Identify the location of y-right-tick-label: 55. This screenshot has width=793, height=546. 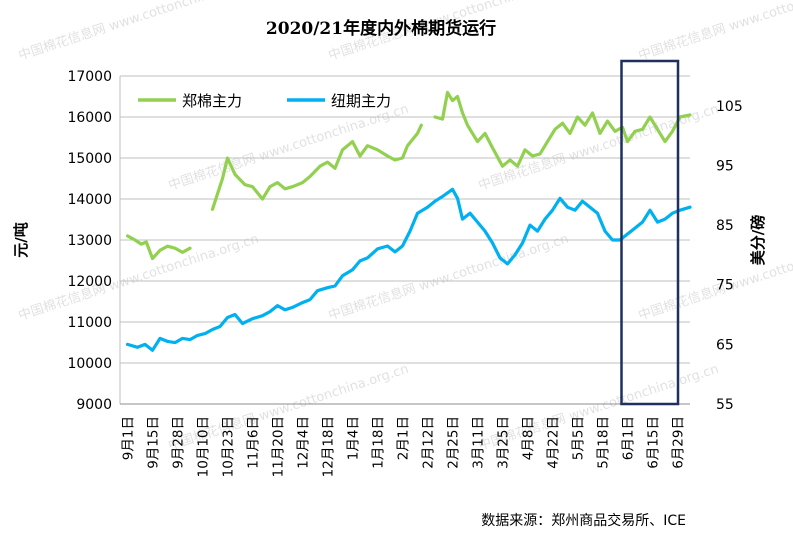
(725, 405).